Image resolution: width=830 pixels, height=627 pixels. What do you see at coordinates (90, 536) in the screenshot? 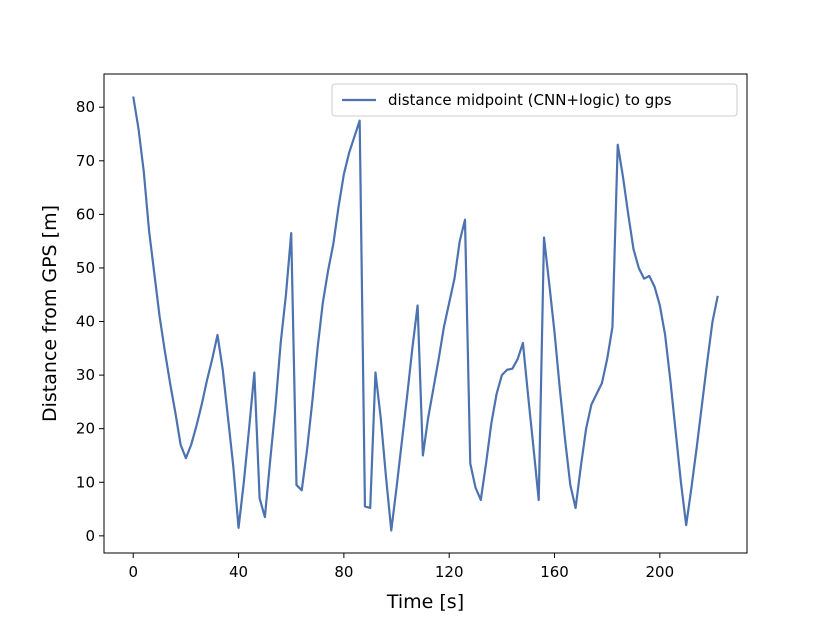
I see `y-tick-label: 0` at bounding box center [90, 536].